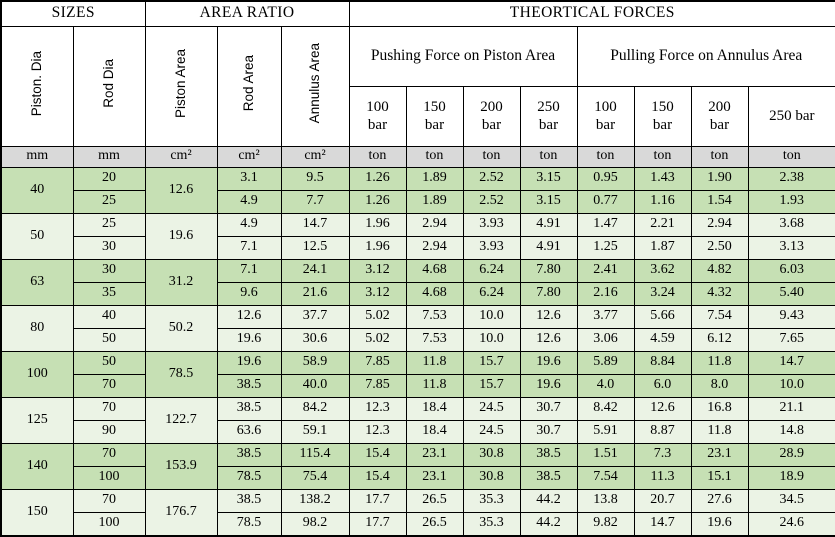 Image resolution: width=835 pixels, height=537 pixels. What do you see at coordinates (434, 408) in the screenshot?
I see `push-force-cell: 18.4` at bounding box center [434, 408].